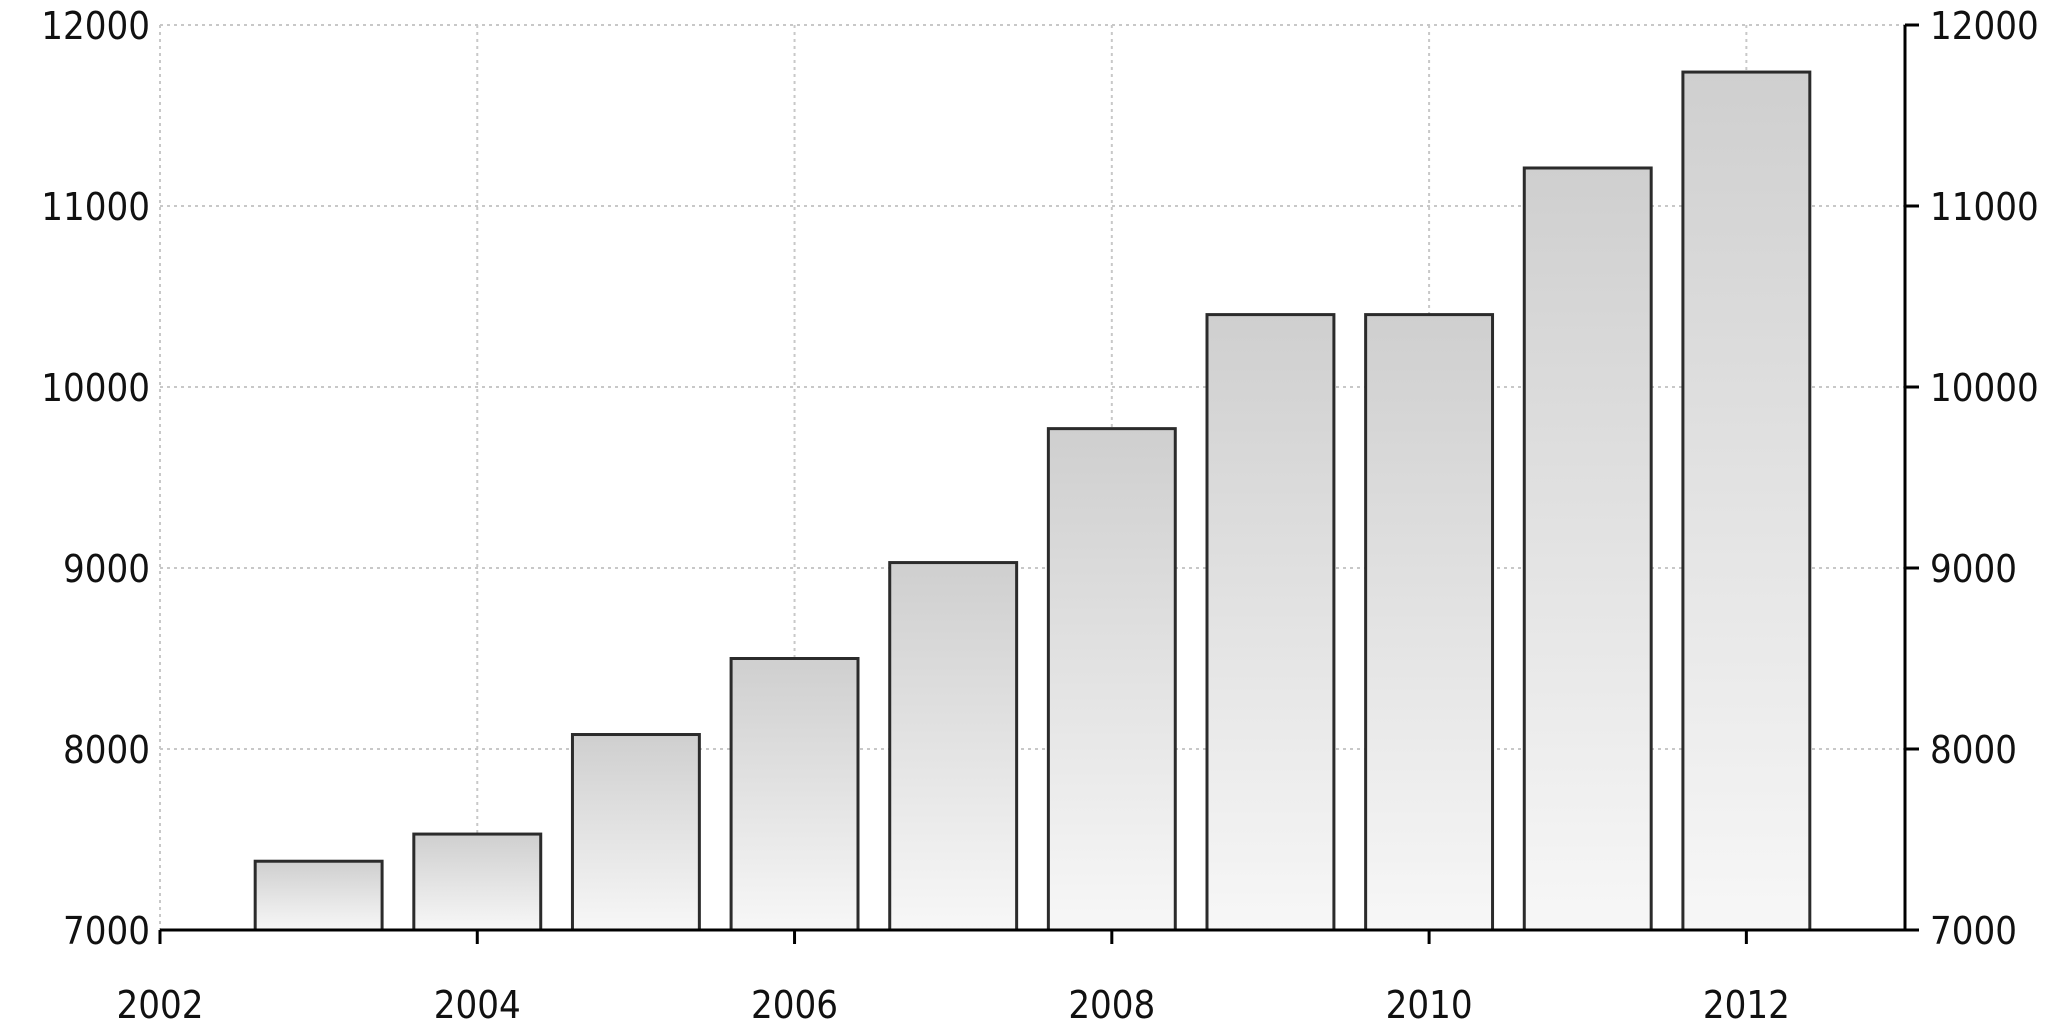 This screenshot has height=1036, width=2069. I want to click on y-tick-label-left: 9000, so click(106, 569).